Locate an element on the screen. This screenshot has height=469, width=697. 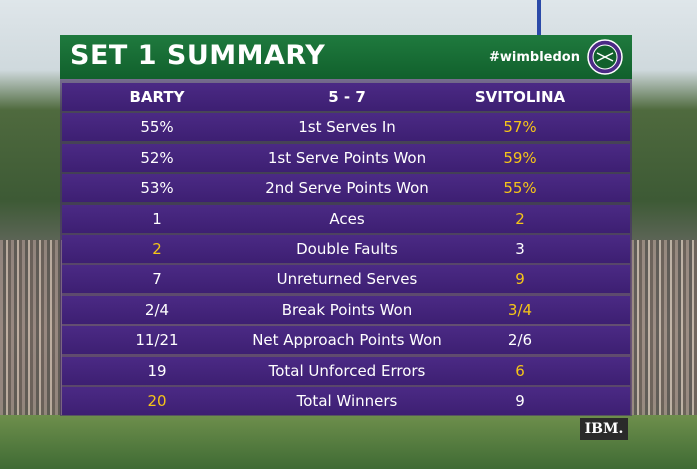
score: 5 - 7 is located at coordinates (347, 97).